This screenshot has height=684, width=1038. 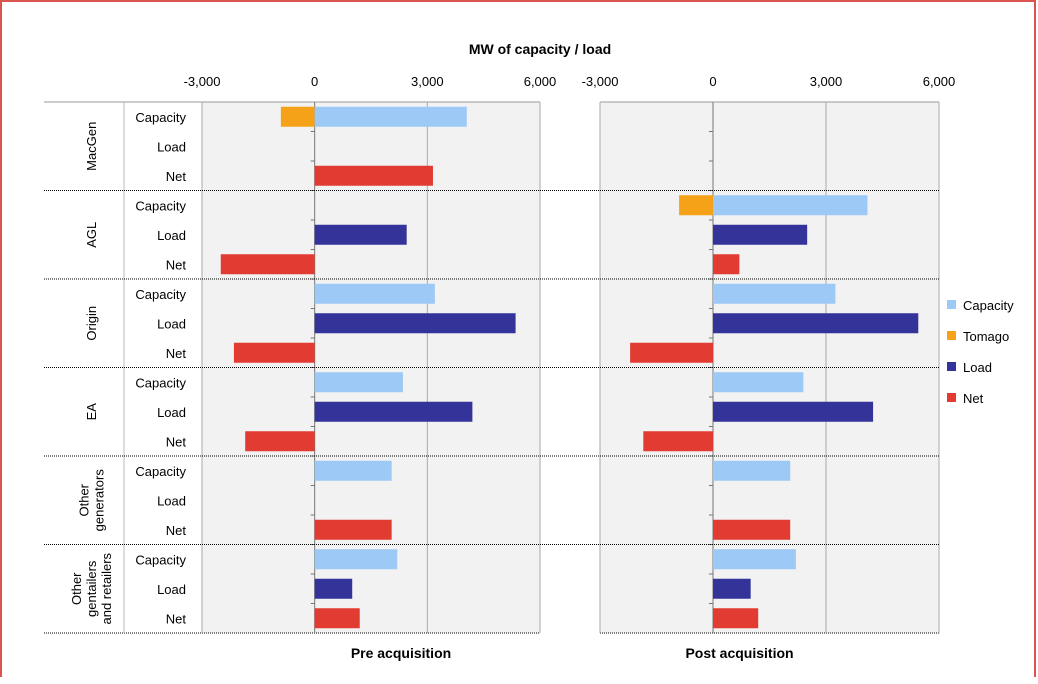 I want to click on group-label-line: and retailers, so click(x=106, y=588).